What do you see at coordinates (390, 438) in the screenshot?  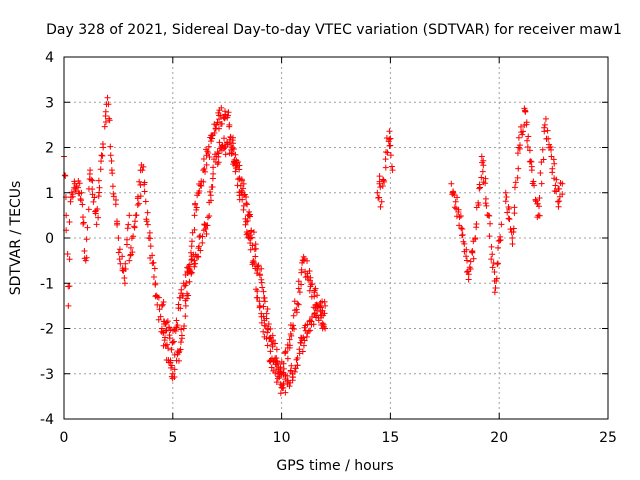 I see `x-tick-label: 15` at bounding box center [390, 438].